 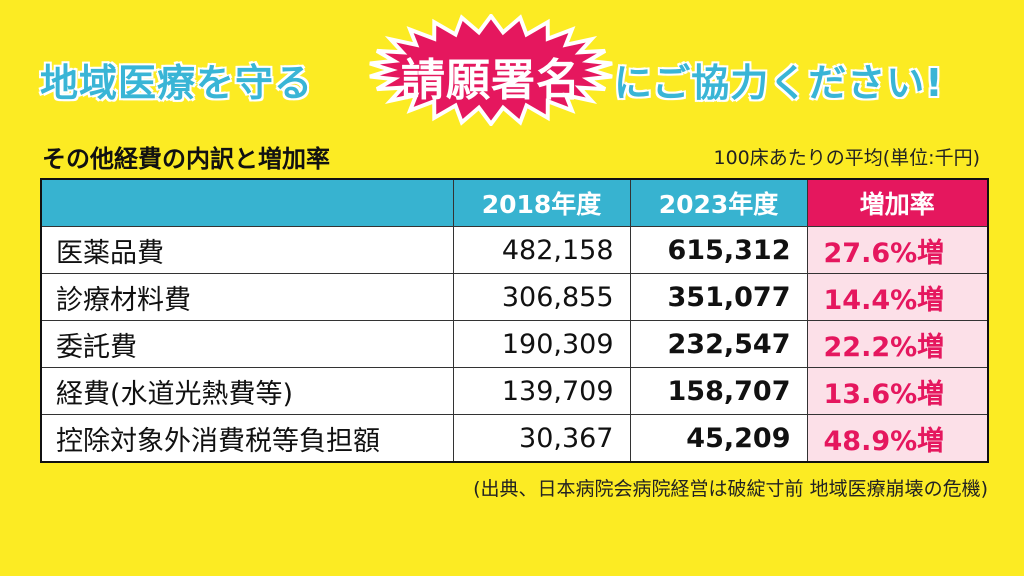 What do you see at coordinates (247, 297) in the screenshot?
I see `row-item: 診療材料費` at bounding box center [247, 297].